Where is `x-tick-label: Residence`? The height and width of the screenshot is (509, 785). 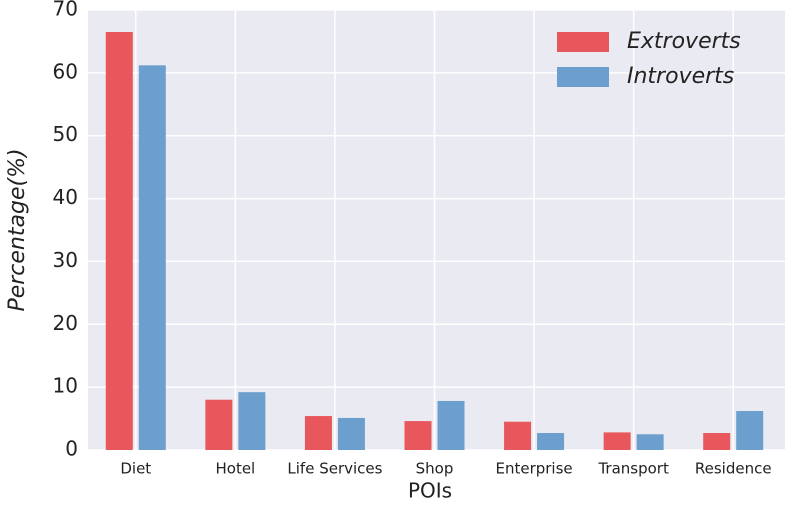 x-tick-label: Residence is located at coordinates (733, 469).